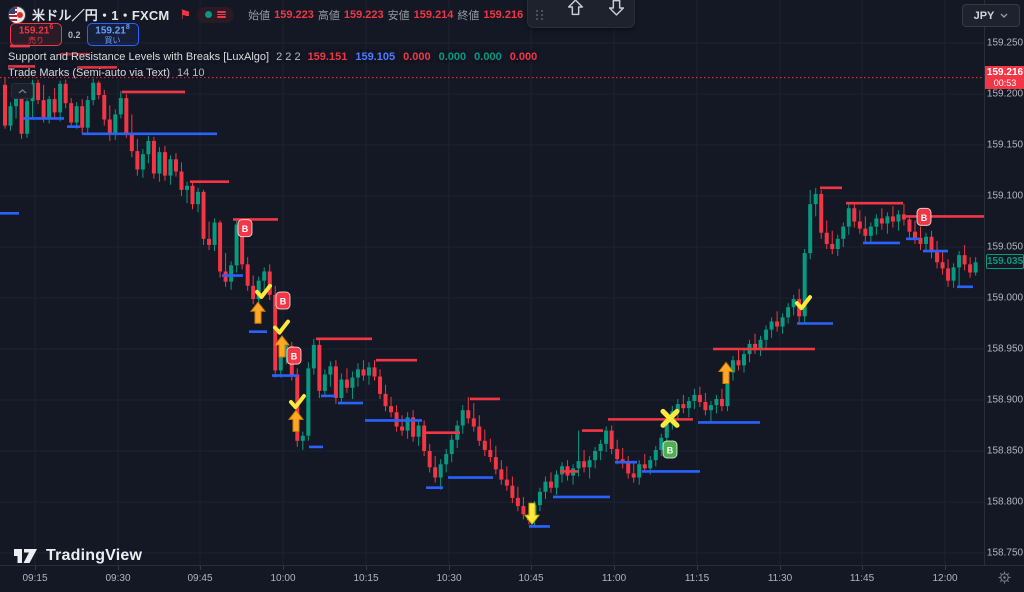  Describe the element at coordinates (282, 346) in the screenshot. I see `buy-arrow-marker` at that location.